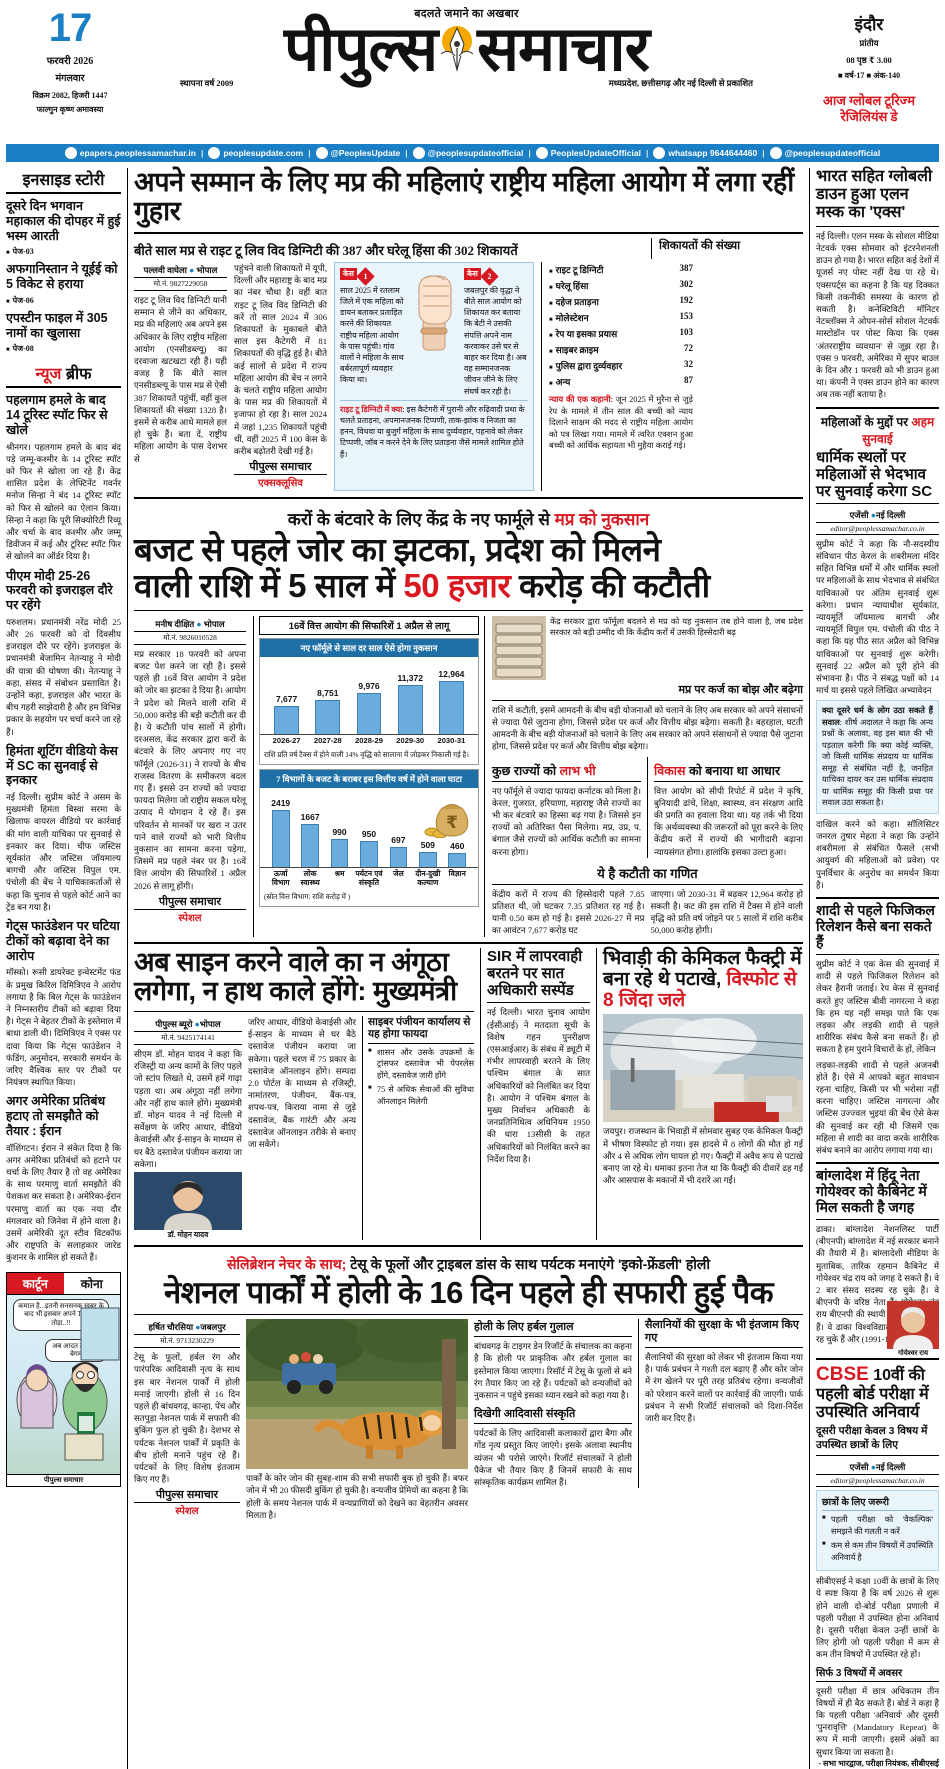  I want to click on cm-box-head: साइबर पंजीयन कार्यालय से यह होगा फायदा, so click(421, 1030).